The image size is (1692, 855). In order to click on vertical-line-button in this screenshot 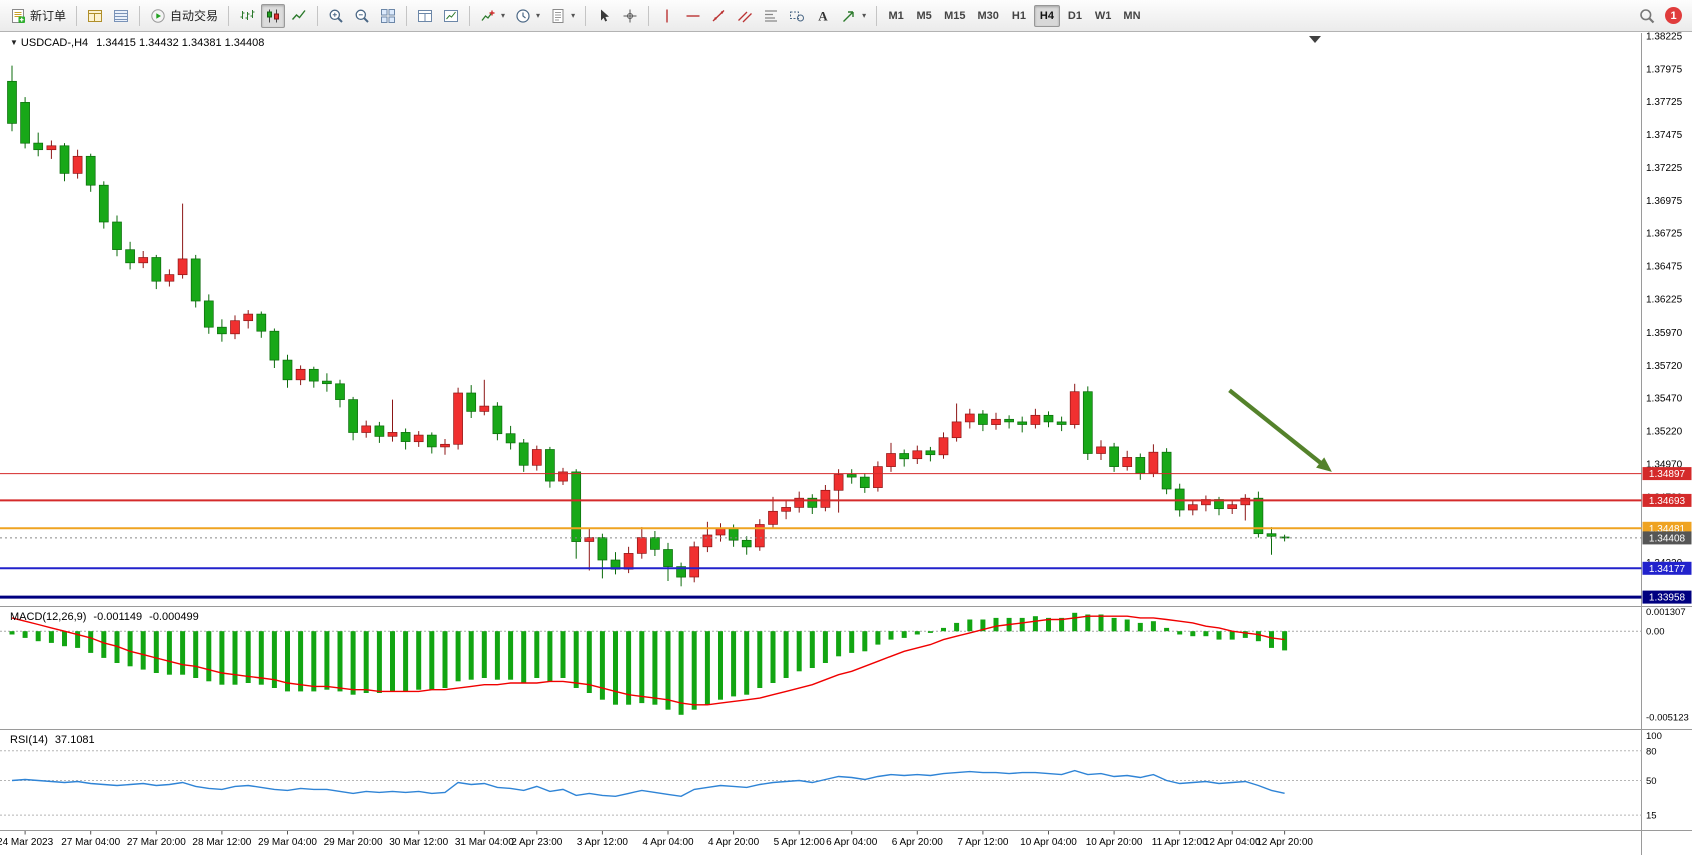, I will do `click(667, 16)`.